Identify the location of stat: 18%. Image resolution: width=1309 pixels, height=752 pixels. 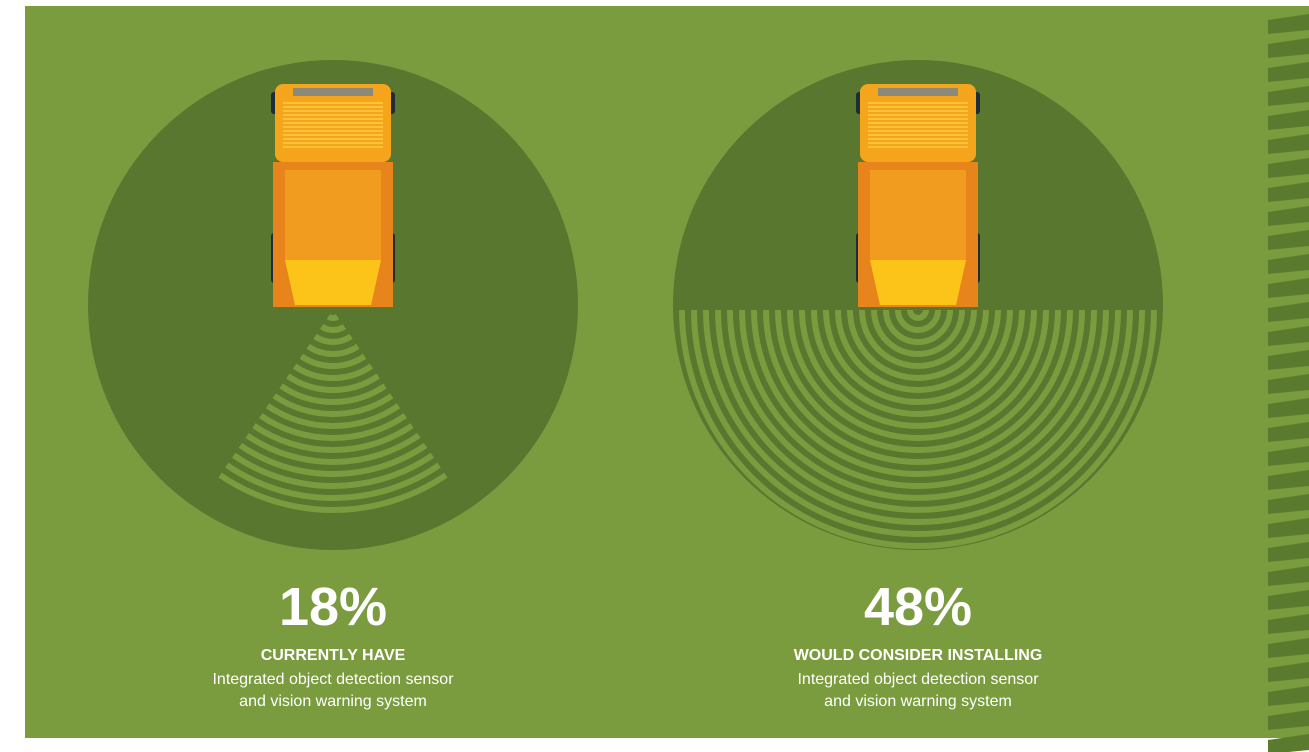
(333, 607).